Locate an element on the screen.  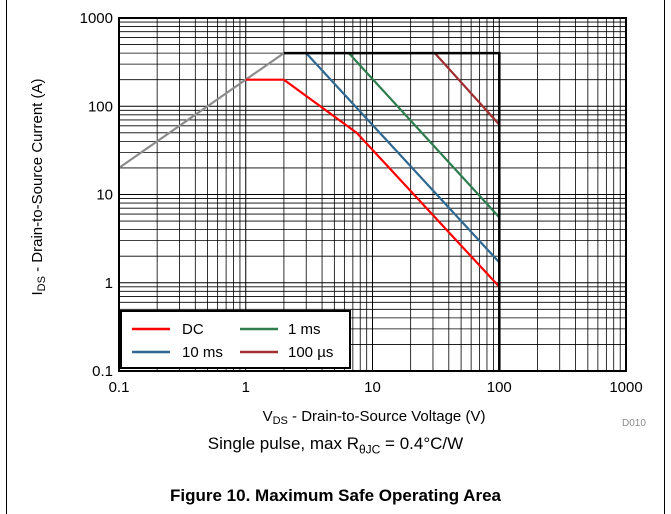
frame-left-border is located at coordinates (6, 257).